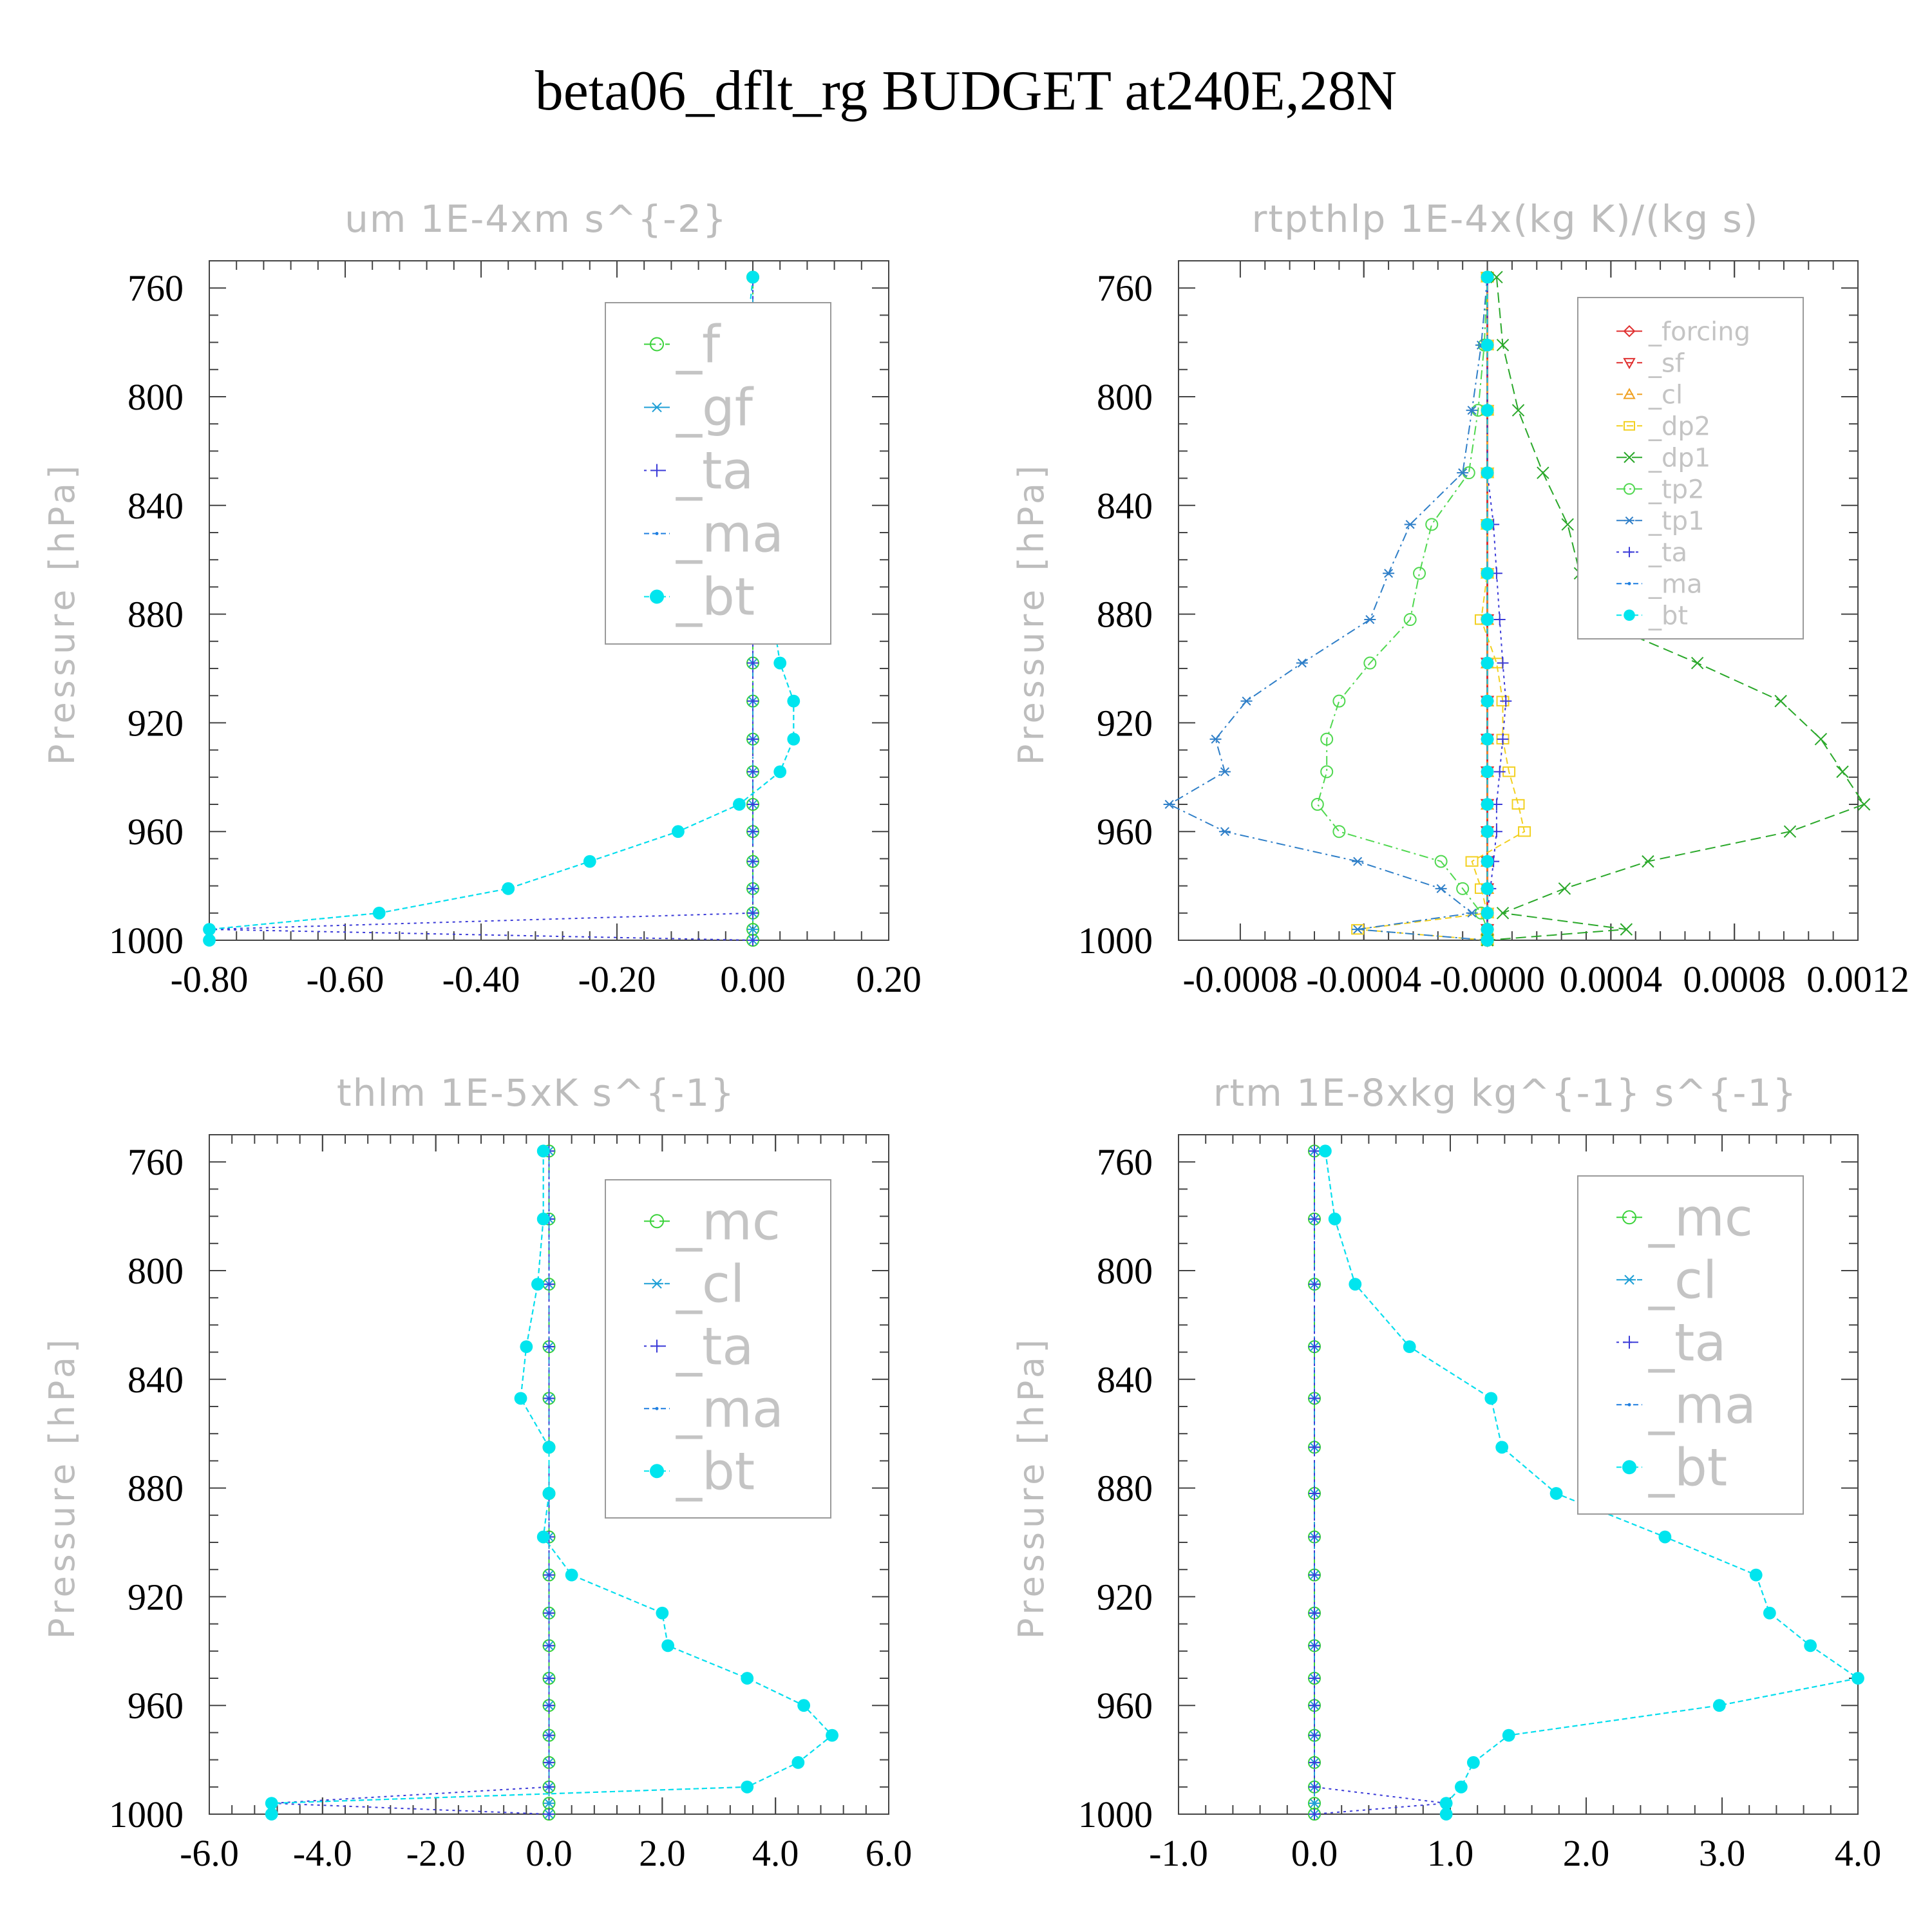  Describe the element at coordinates (730, 534) in the screenshot. I see `legend-entry: _ma` at that location.